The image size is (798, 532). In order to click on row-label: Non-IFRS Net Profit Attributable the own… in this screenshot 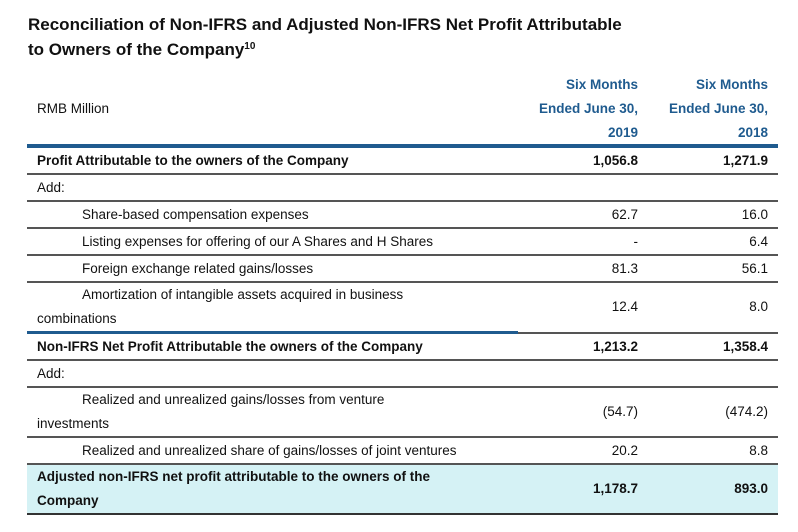, I will do `click(272, 346)`.